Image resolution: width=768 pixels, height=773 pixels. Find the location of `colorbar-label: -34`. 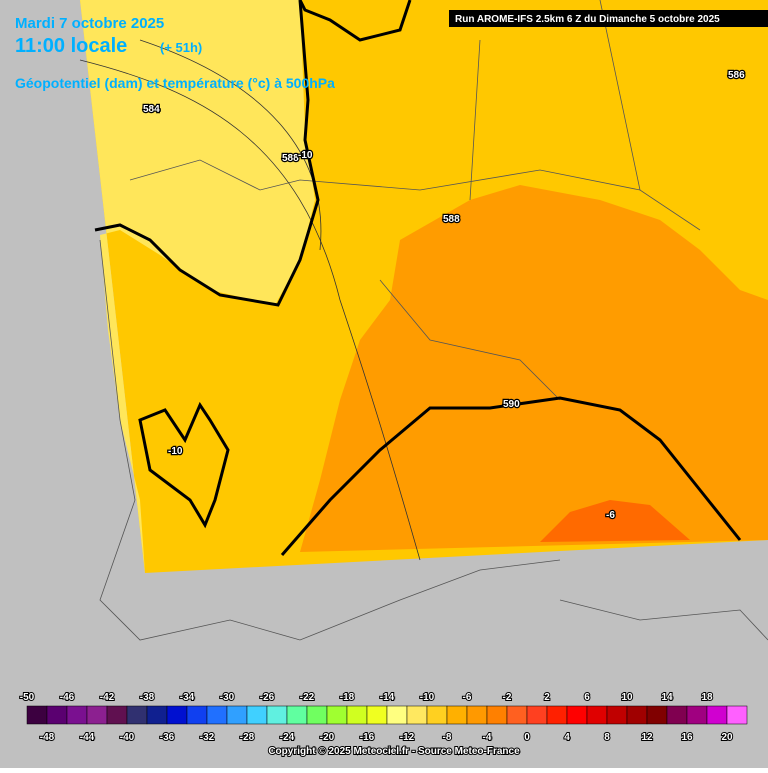

colorbar-label: -34 is located at coordinates (187, 697).